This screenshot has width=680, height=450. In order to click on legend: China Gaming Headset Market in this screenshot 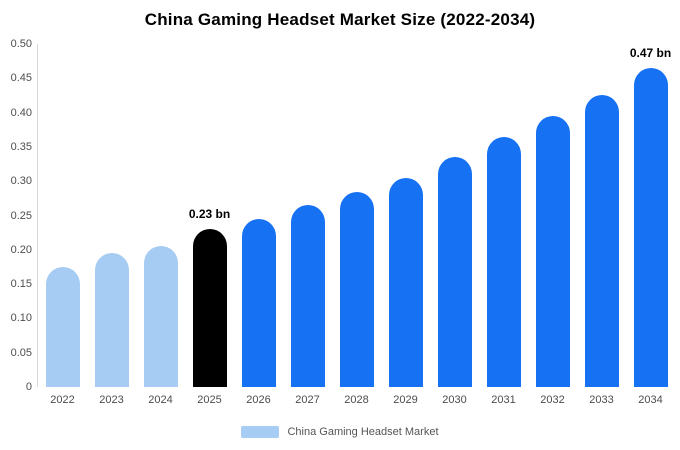, I will do `click(340, 432)`.